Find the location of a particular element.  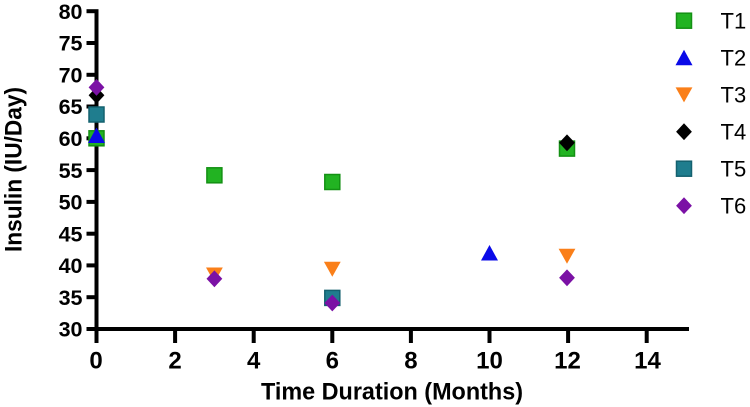

svg-text: 8 is located at coordinates (410, 361).